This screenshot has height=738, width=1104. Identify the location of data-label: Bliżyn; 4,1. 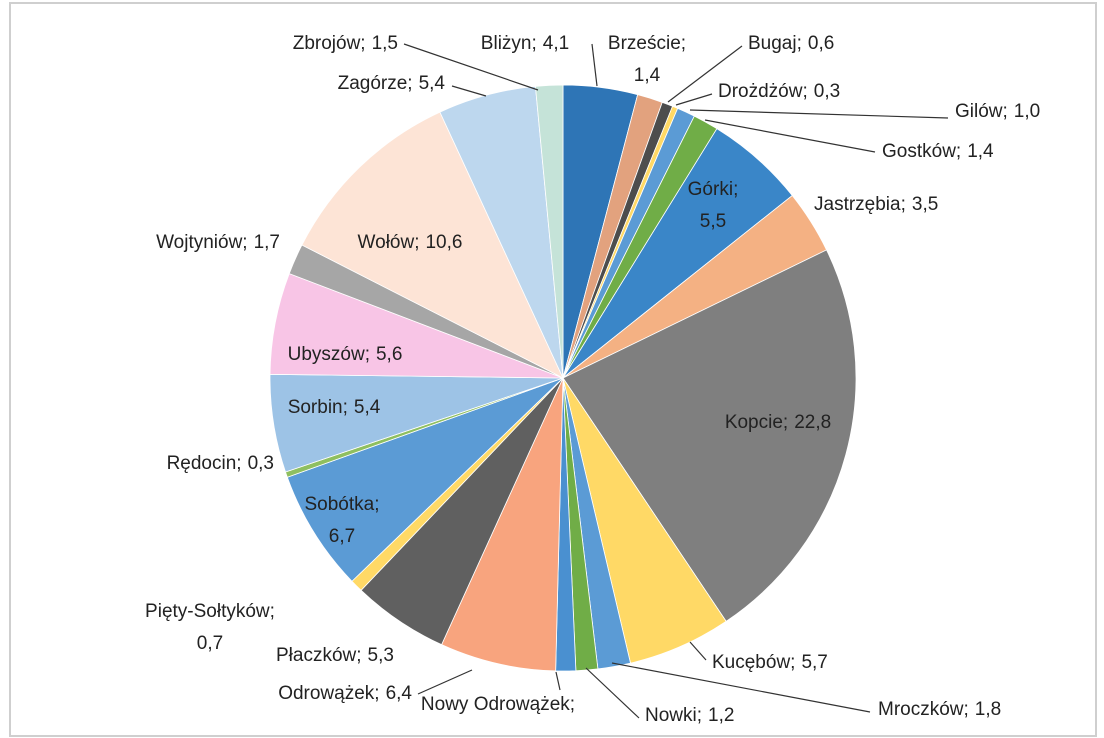
(525, 43).